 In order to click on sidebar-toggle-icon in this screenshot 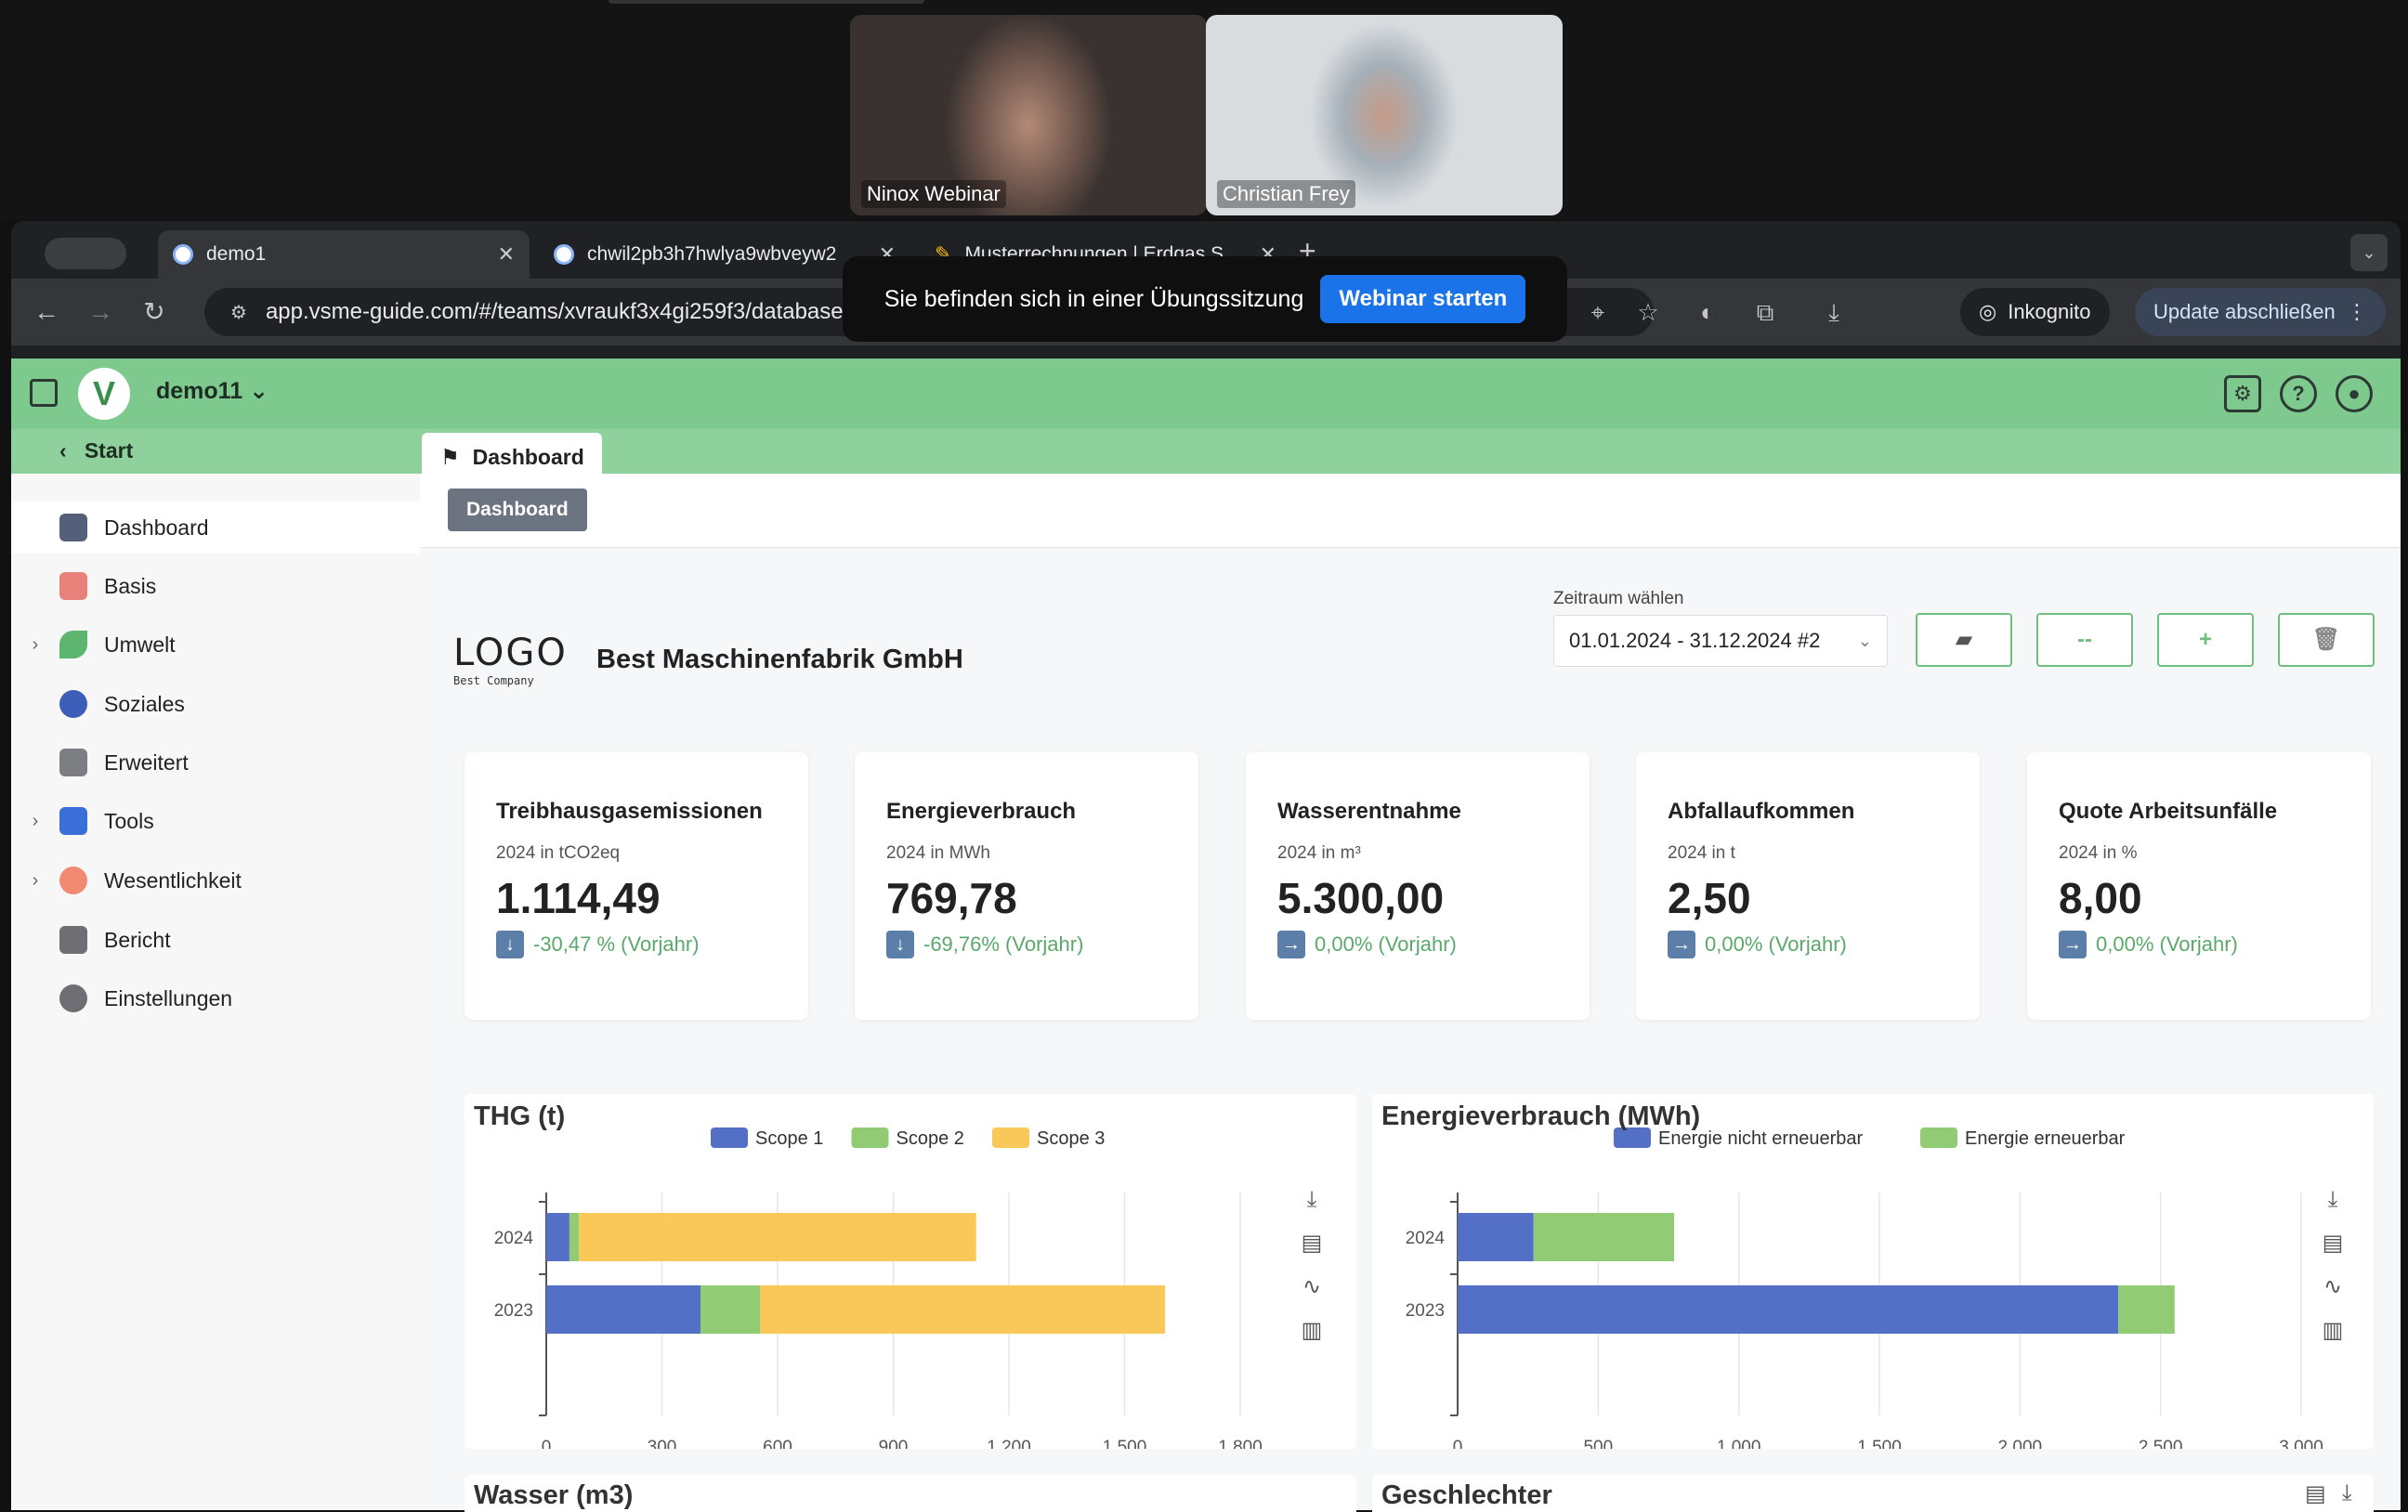, I will do `click(44, 393)`.